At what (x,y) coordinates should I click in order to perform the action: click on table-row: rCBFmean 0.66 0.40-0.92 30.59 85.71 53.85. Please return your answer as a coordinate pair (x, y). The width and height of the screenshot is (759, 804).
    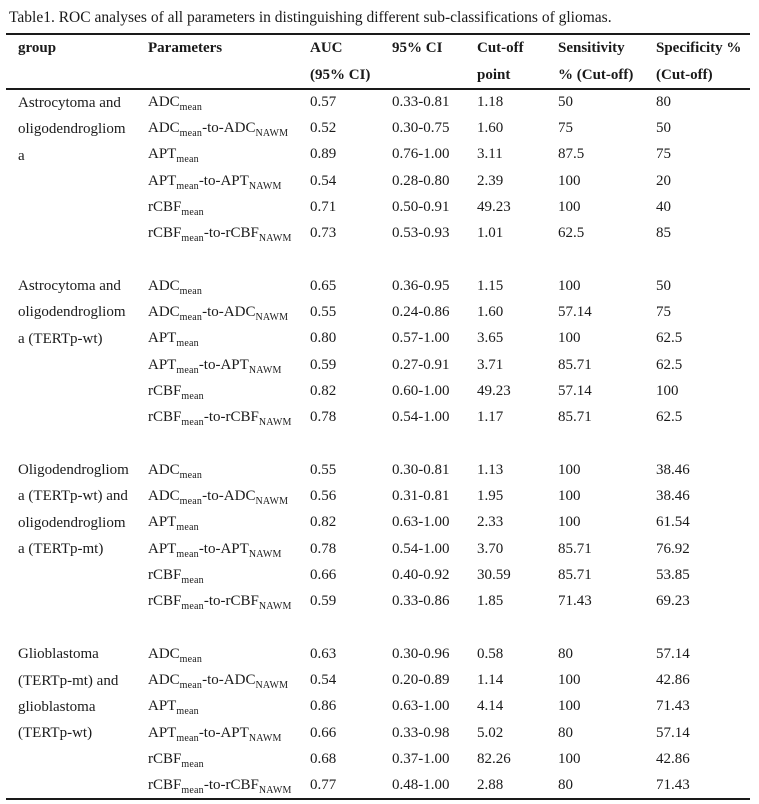
    Looking at the image, I should click on (378, 575).